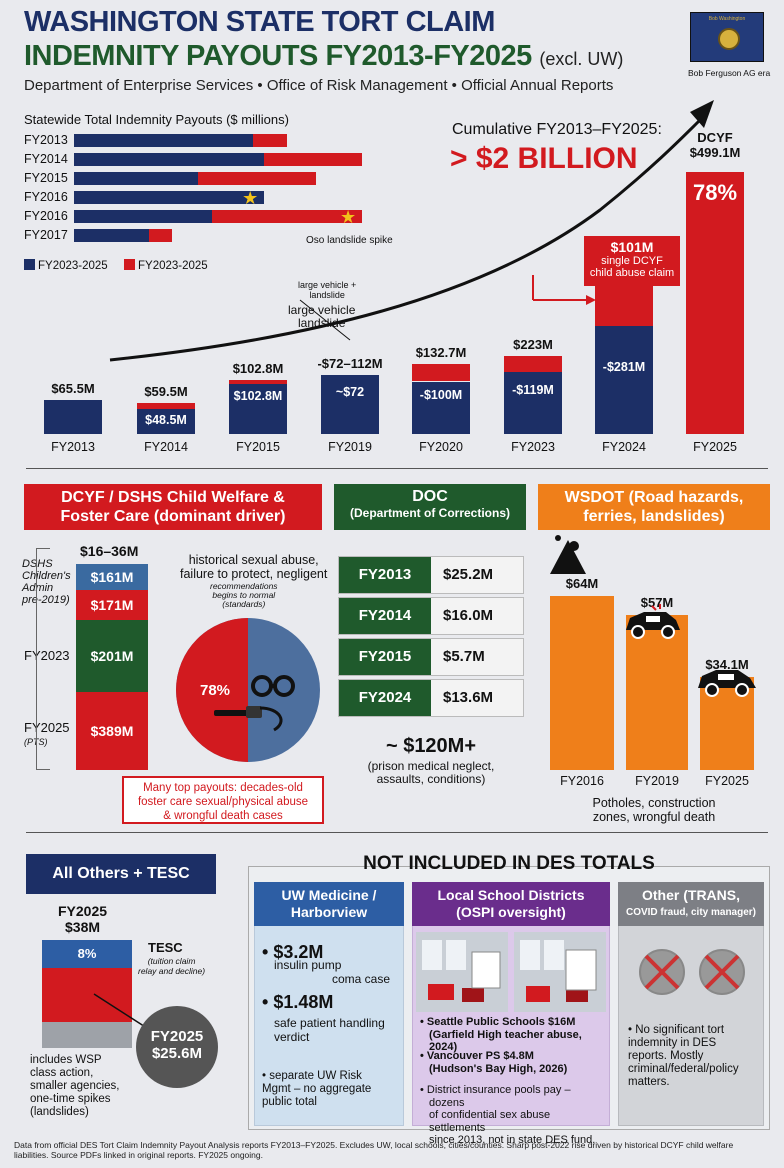  I want to click on doc-table-row: FY2015 $5.7M, so click(431, 657).